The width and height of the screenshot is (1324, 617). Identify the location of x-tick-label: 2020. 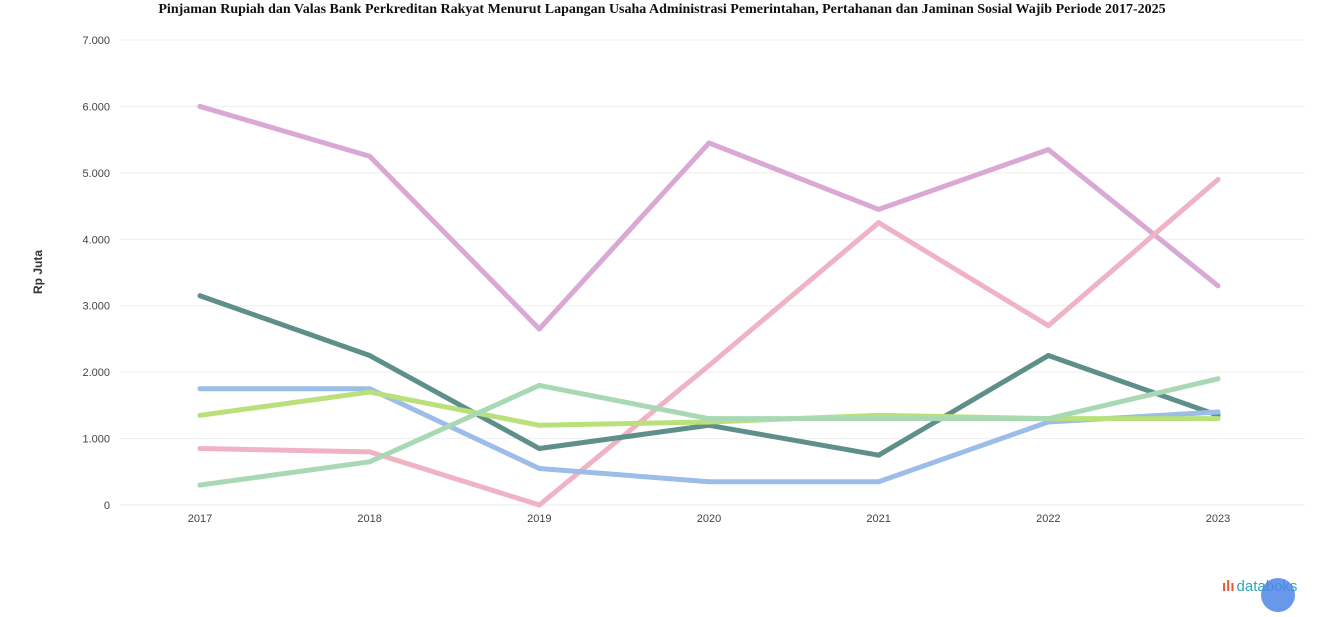
(709, 519).